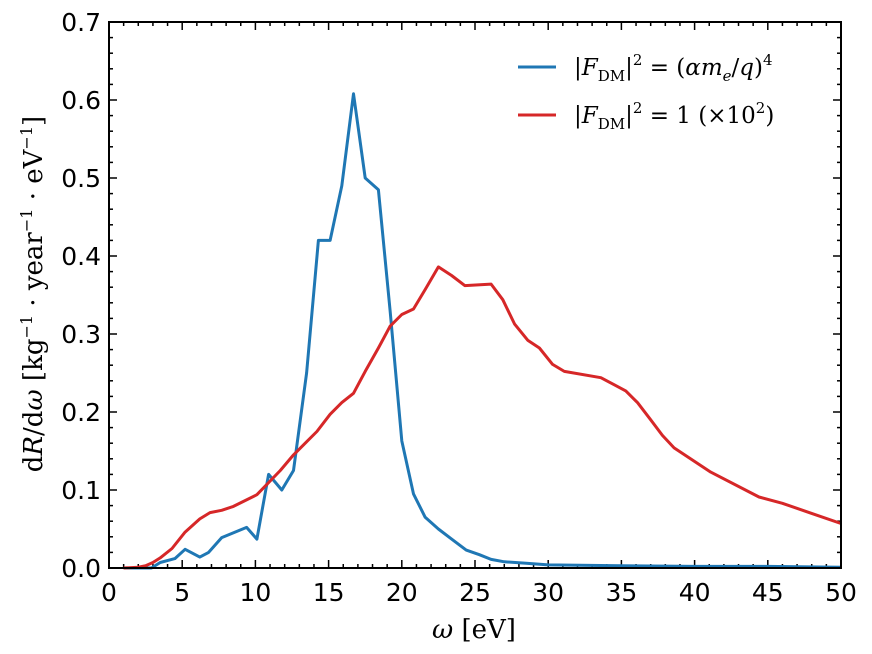 The height and width of the screenshot is (654, 872). Describe the element at coordinates (81, 490) in the screenshot. I see `y-tick-label: 0.1` at that location.